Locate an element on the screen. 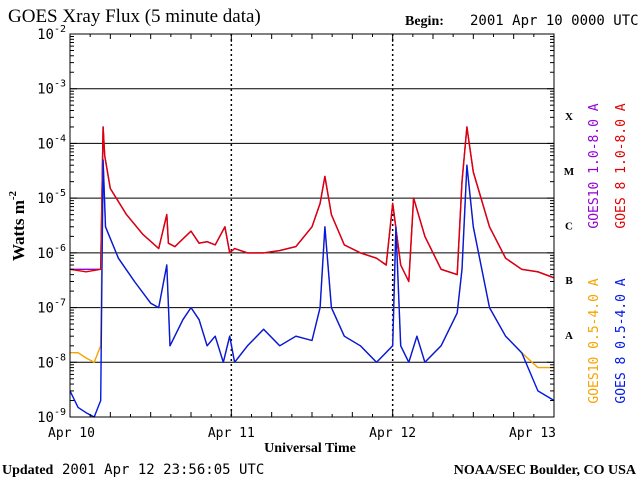 The height and width of the screenshot is (480, 640). legend-entry: GOES10 0.5-4.0 A is located at coordinates (594, 340).